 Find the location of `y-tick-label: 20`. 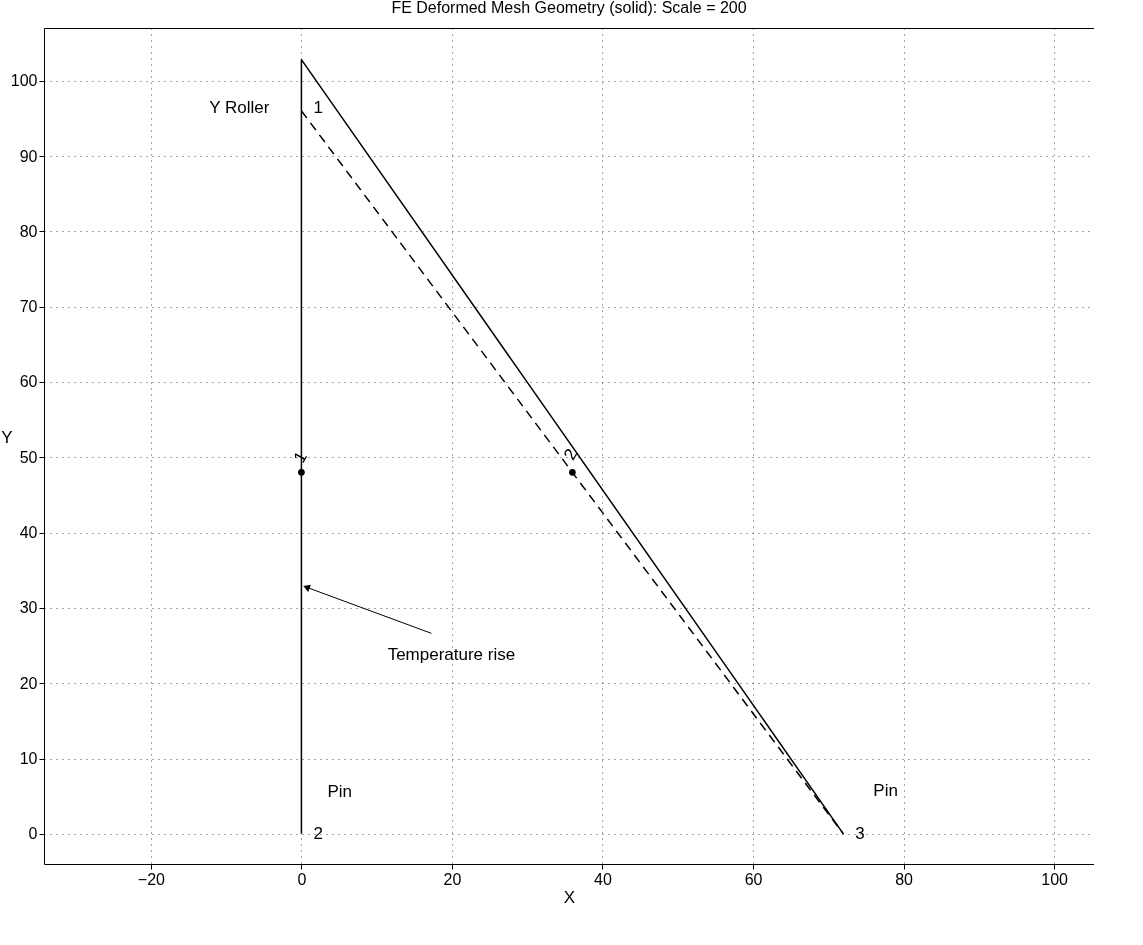

y-tick-label: 20 is located at coordinates (28, 683).